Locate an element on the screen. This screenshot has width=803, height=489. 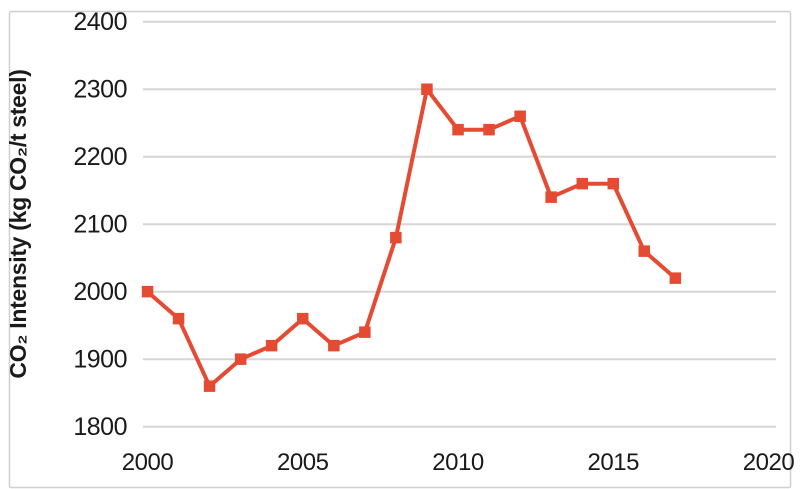
data-point-2017 is located at coordinates (675, 278).